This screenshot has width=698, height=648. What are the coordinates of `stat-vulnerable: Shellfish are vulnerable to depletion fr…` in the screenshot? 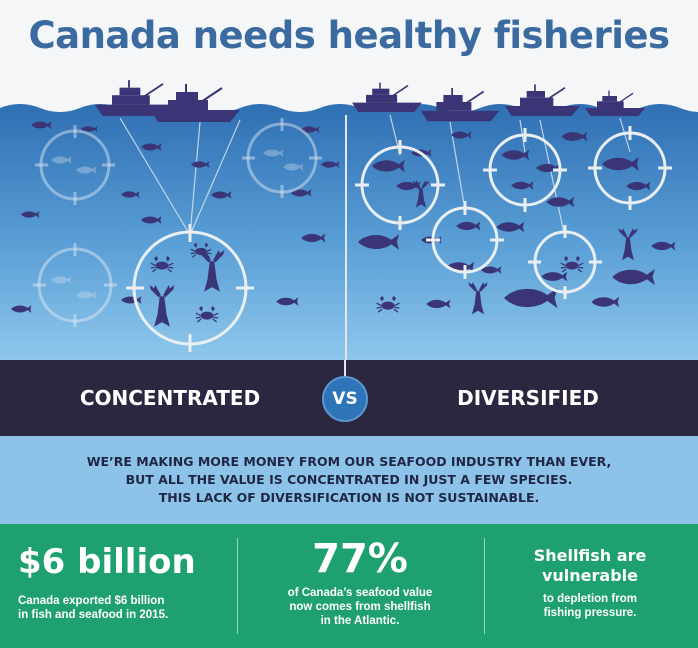 It's located at (590, 586).